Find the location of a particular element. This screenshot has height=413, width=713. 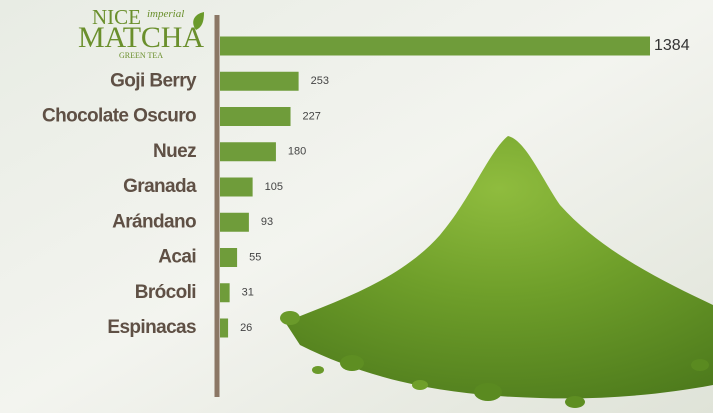

value-label: 105 is located at coordinates (274, 187).